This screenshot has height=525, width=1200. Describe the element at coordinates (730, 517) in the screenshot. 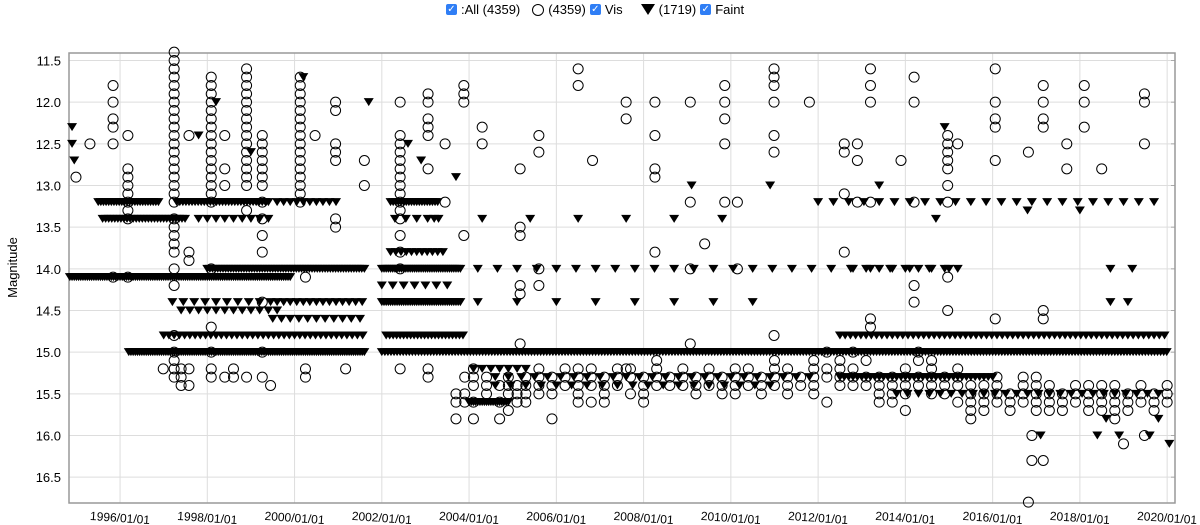

I see `x-tick-label: 2010/01/01` at that location.